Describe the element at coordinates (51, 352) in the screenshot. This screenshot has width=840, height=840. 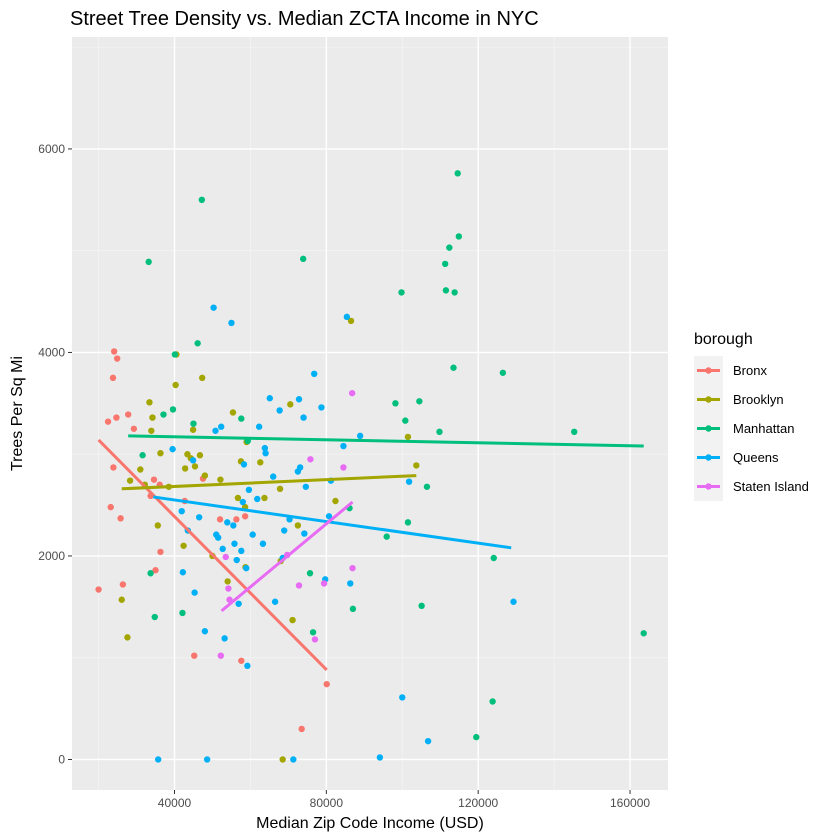
I see `y-tick-label: 4000` at that location.